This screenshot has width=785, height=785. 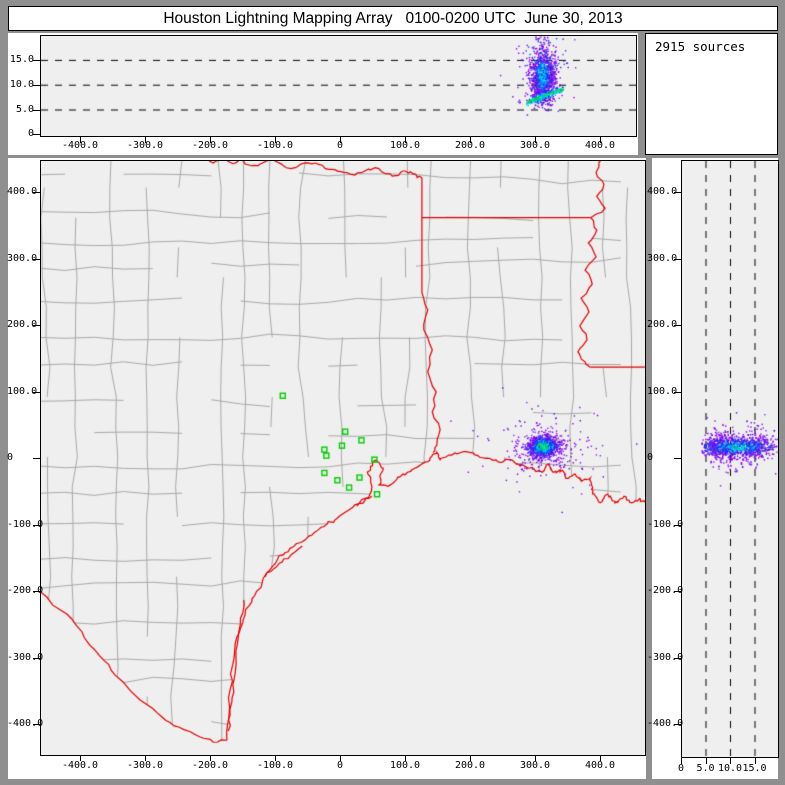 What do you see at coordinates (275, 765) in the screenshot?
I see `map-x-tick-label: -100.0` at bounding box center [275, 765].